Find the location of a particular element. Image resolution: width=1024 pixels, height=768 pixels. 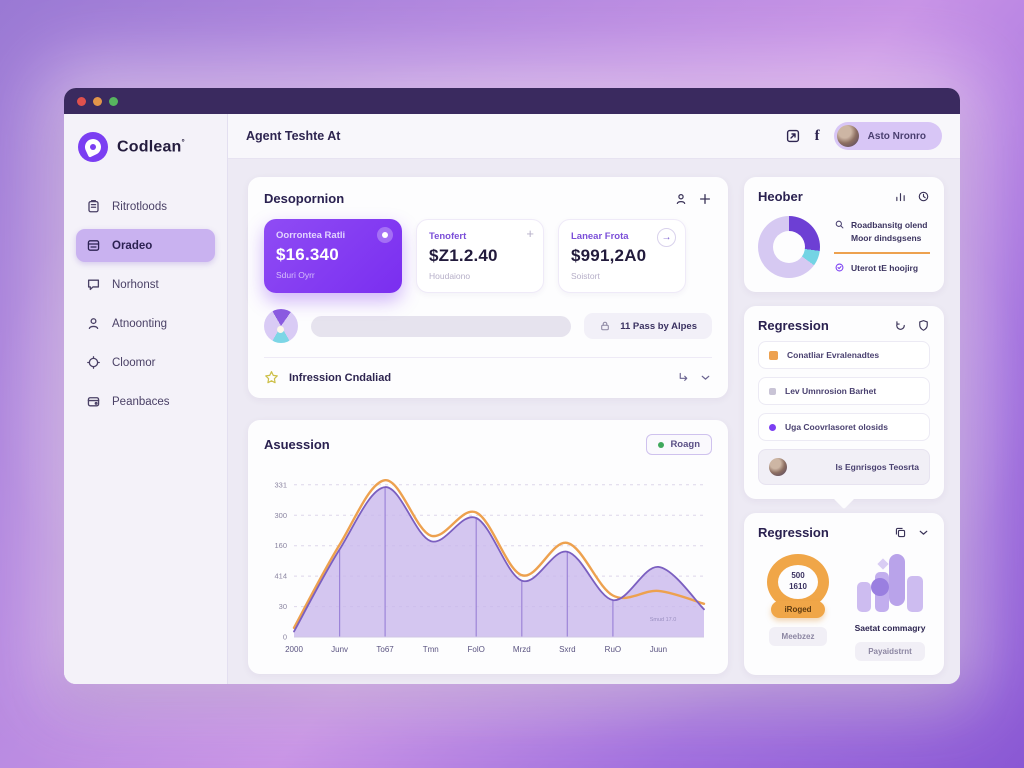

x-tick-label: RuO is located at coordinates (613, 649).